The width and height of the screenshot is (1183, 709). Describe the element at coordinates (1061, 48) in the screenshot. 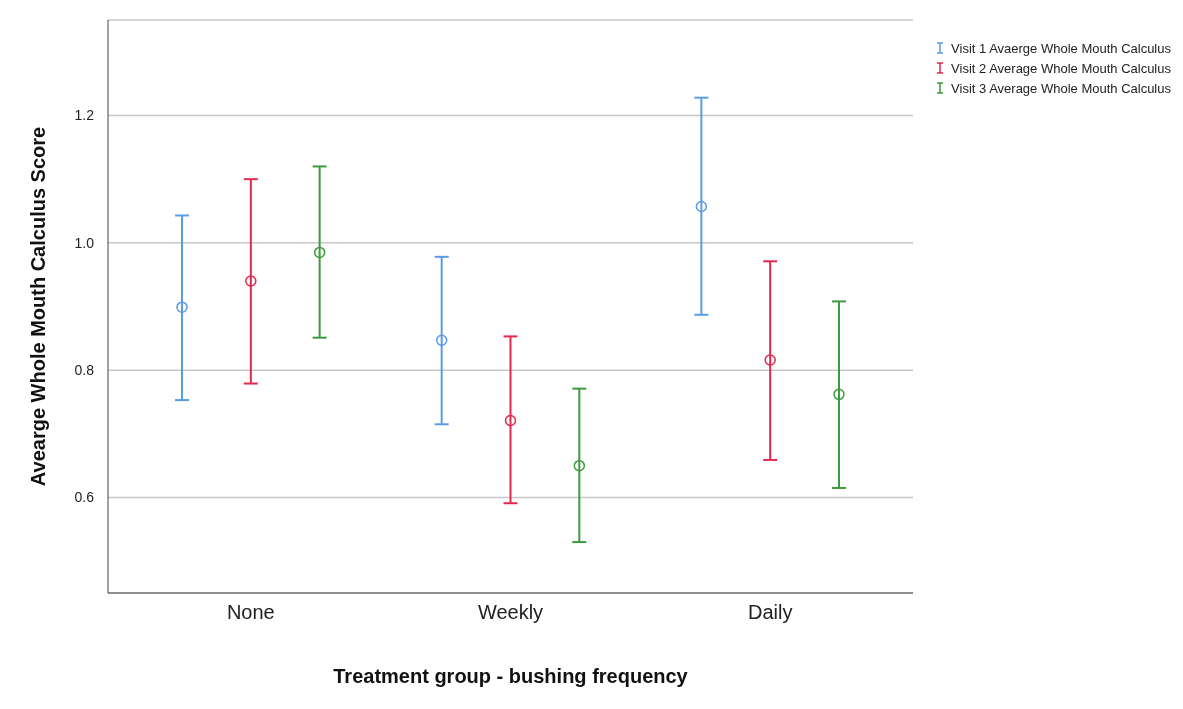

I see `legend-label: Visit 1 Avaerge Whole Mouth Calculus` at that location.